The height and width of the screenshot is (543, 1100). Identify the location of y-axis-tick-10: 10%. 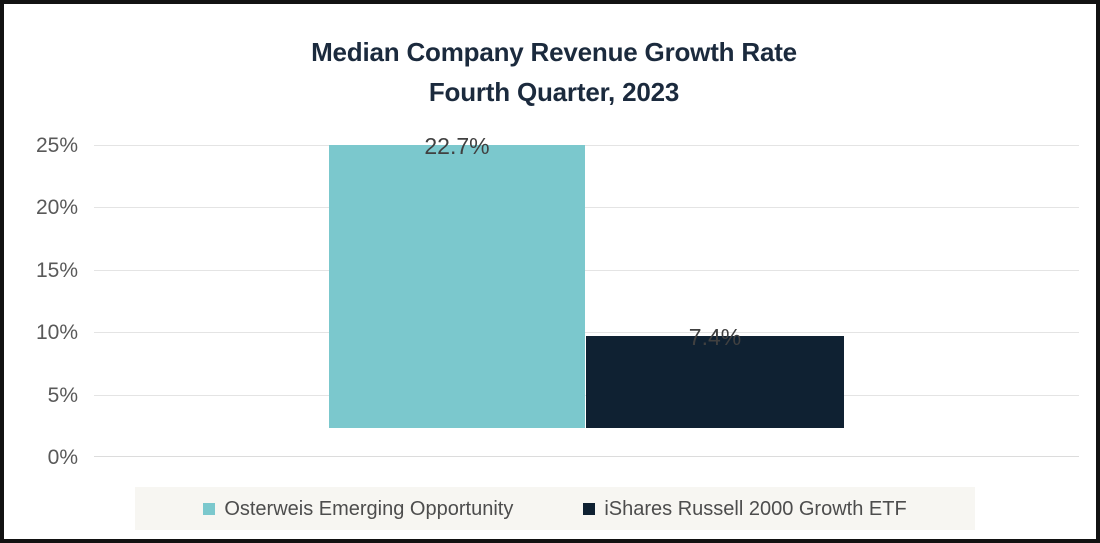
(56, 332).